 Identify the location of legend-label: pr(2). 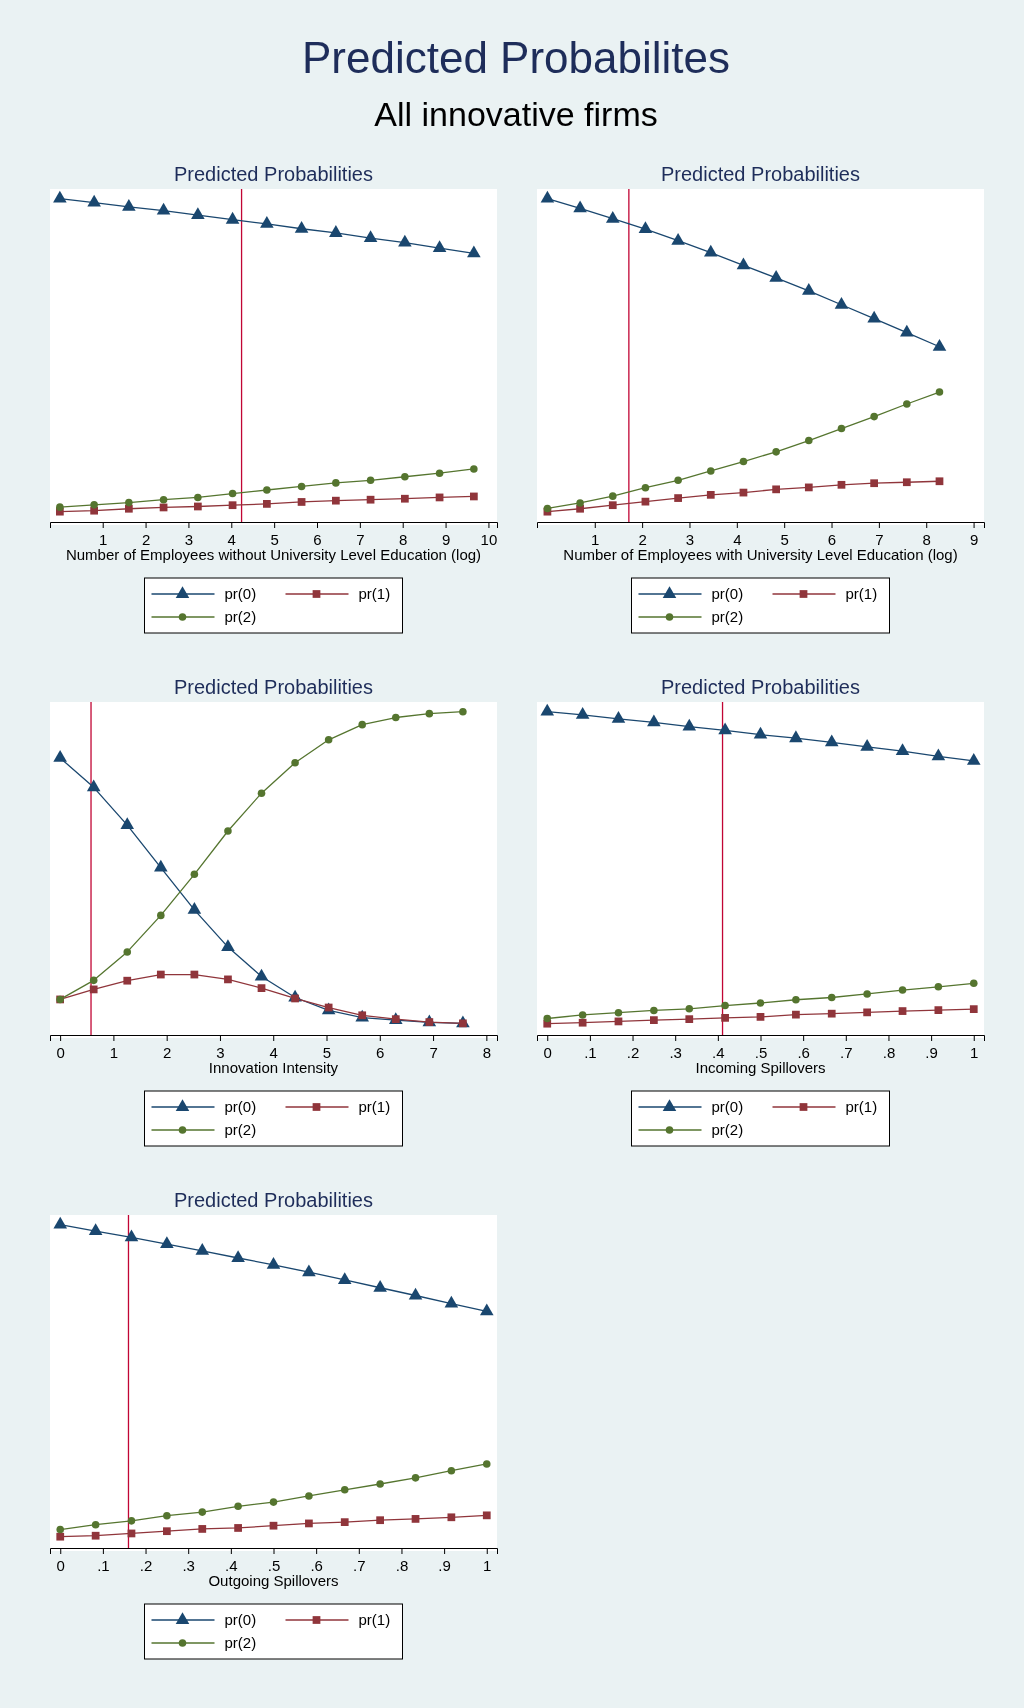
(240, 1642).